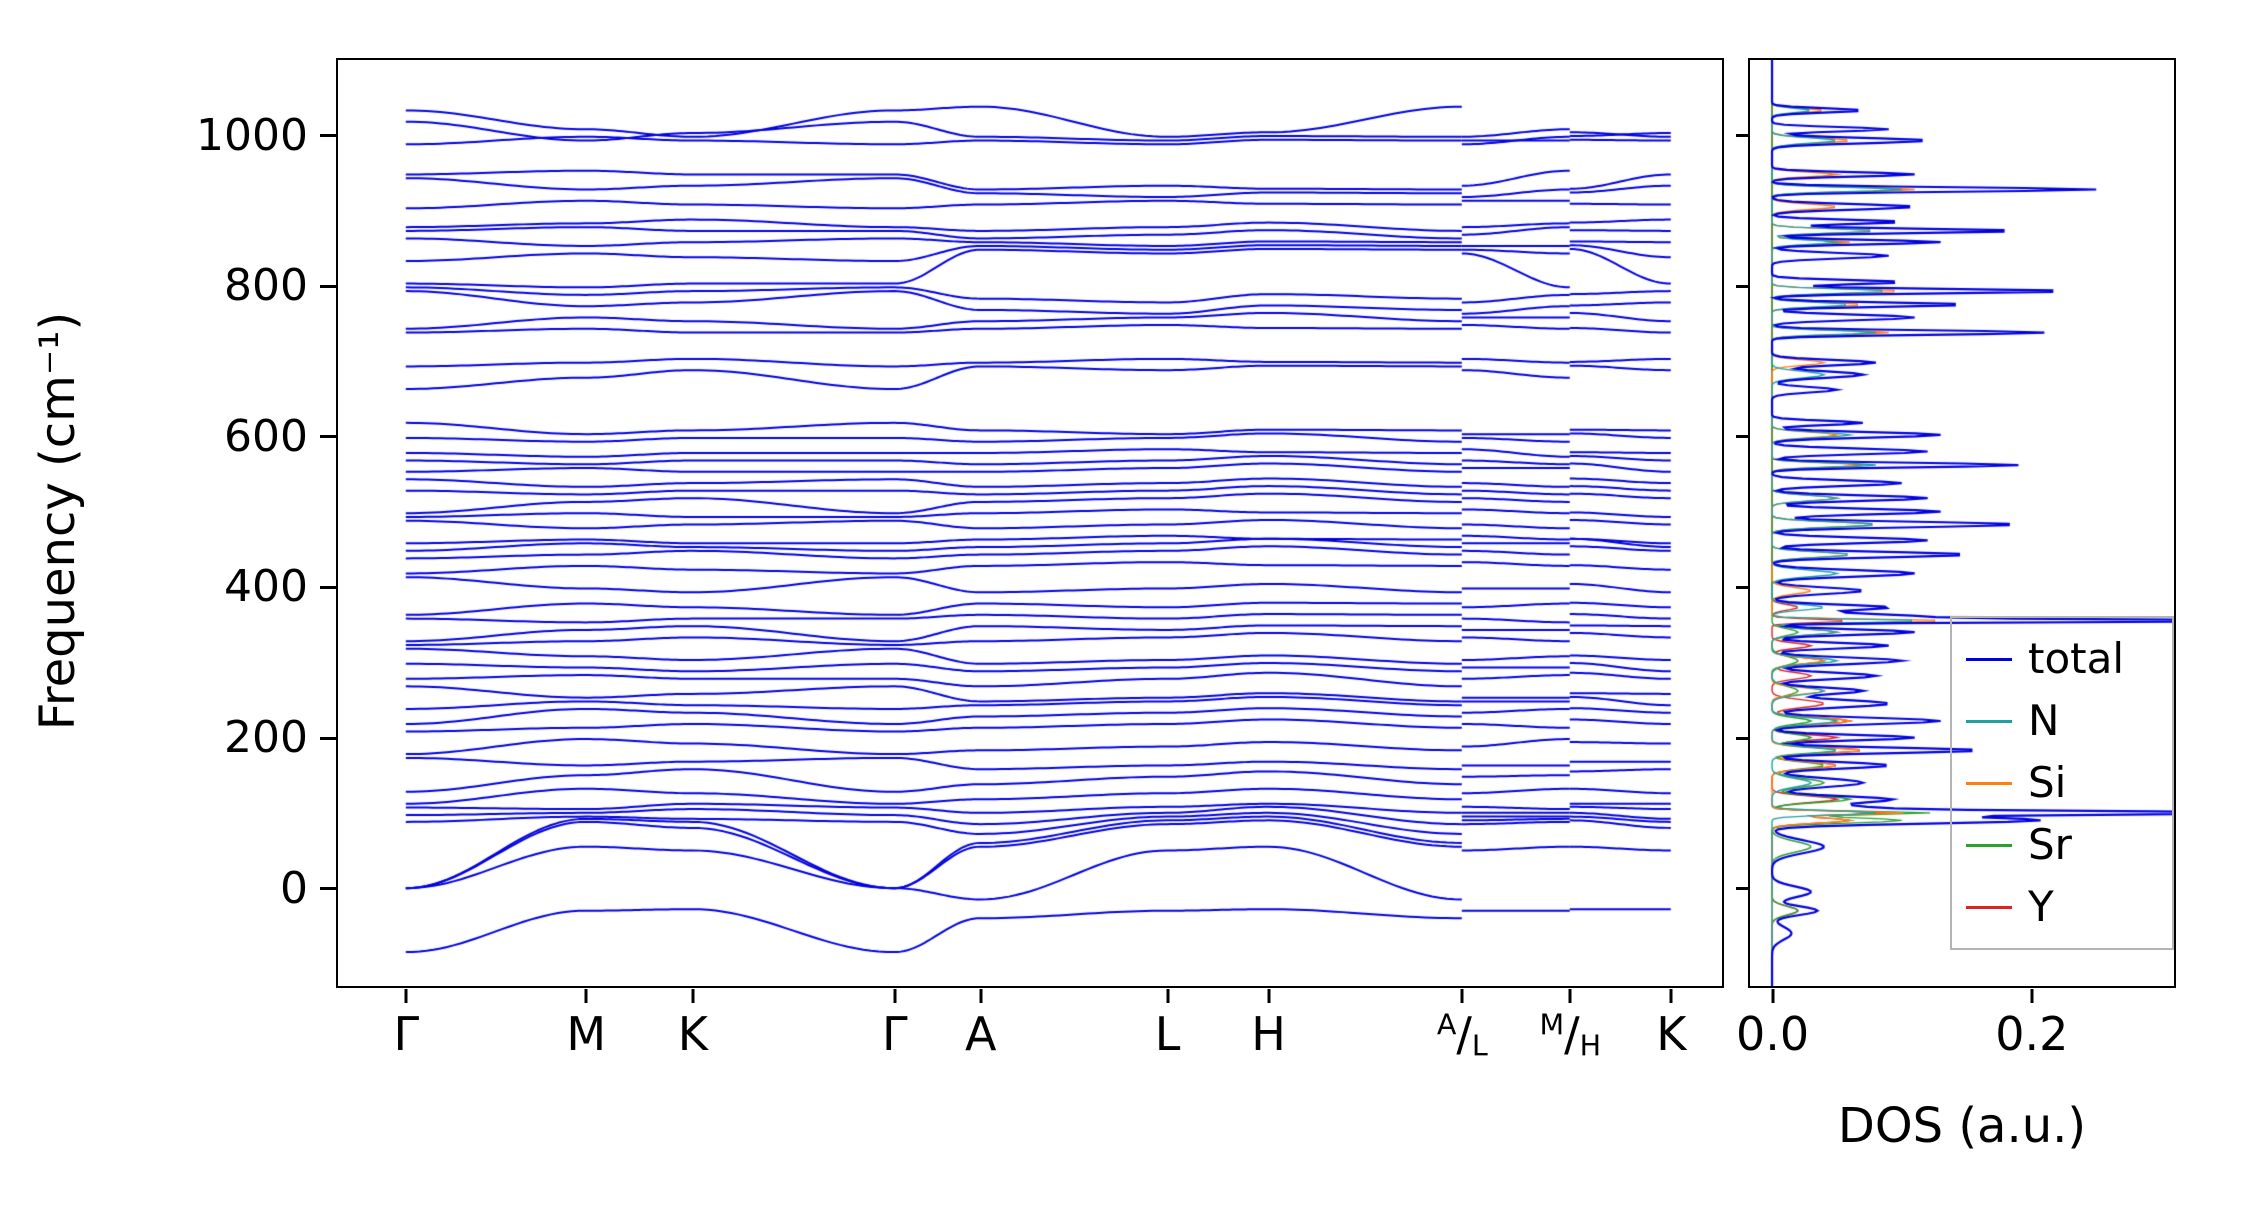 The width and height of the screenshot is (2259, 1220). I want to click on k-point-label: A, so click(980, 1034).